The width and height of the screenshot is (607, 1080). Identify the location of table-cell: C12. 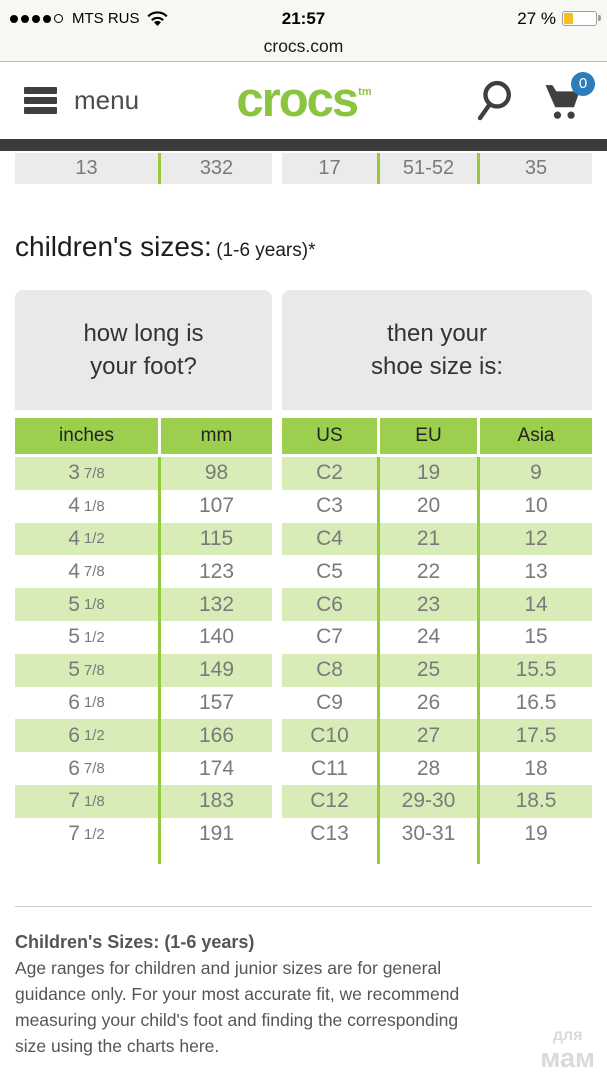
(329, 801).